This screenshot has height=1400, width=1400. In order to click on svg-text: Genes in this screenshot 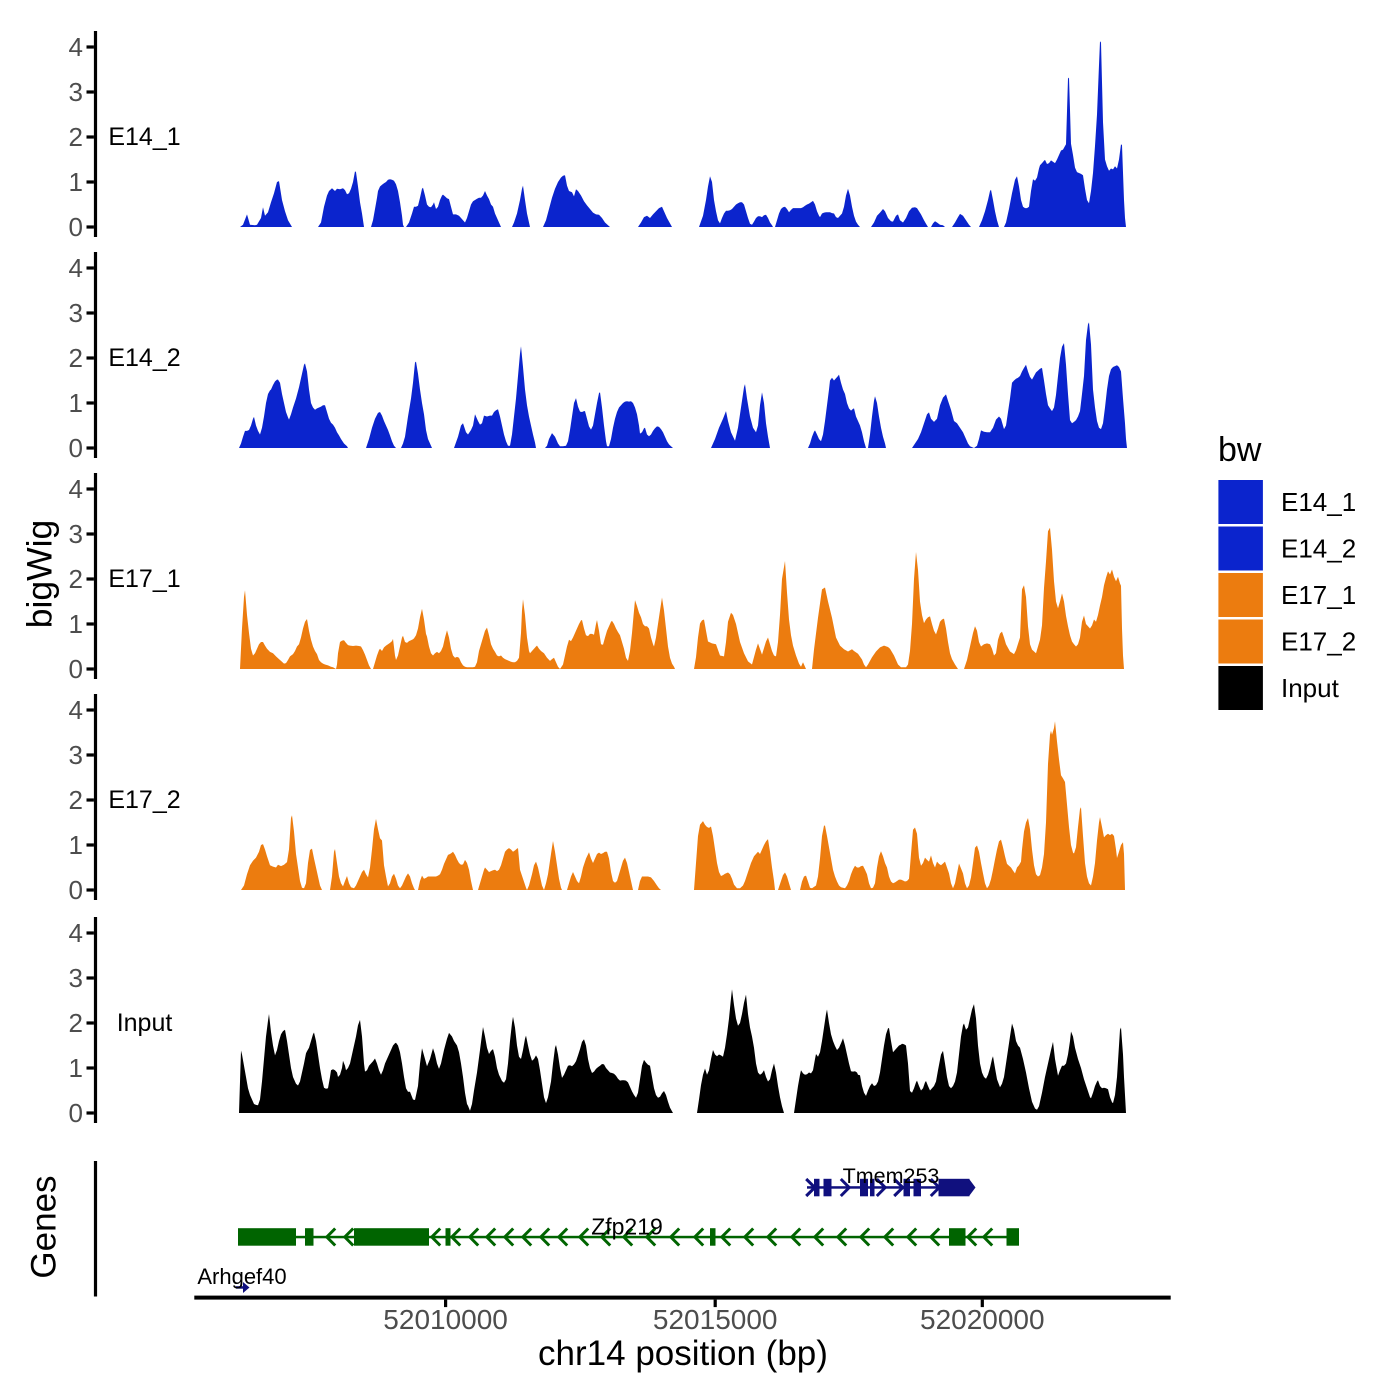, I will do `click(44, 1226)`.